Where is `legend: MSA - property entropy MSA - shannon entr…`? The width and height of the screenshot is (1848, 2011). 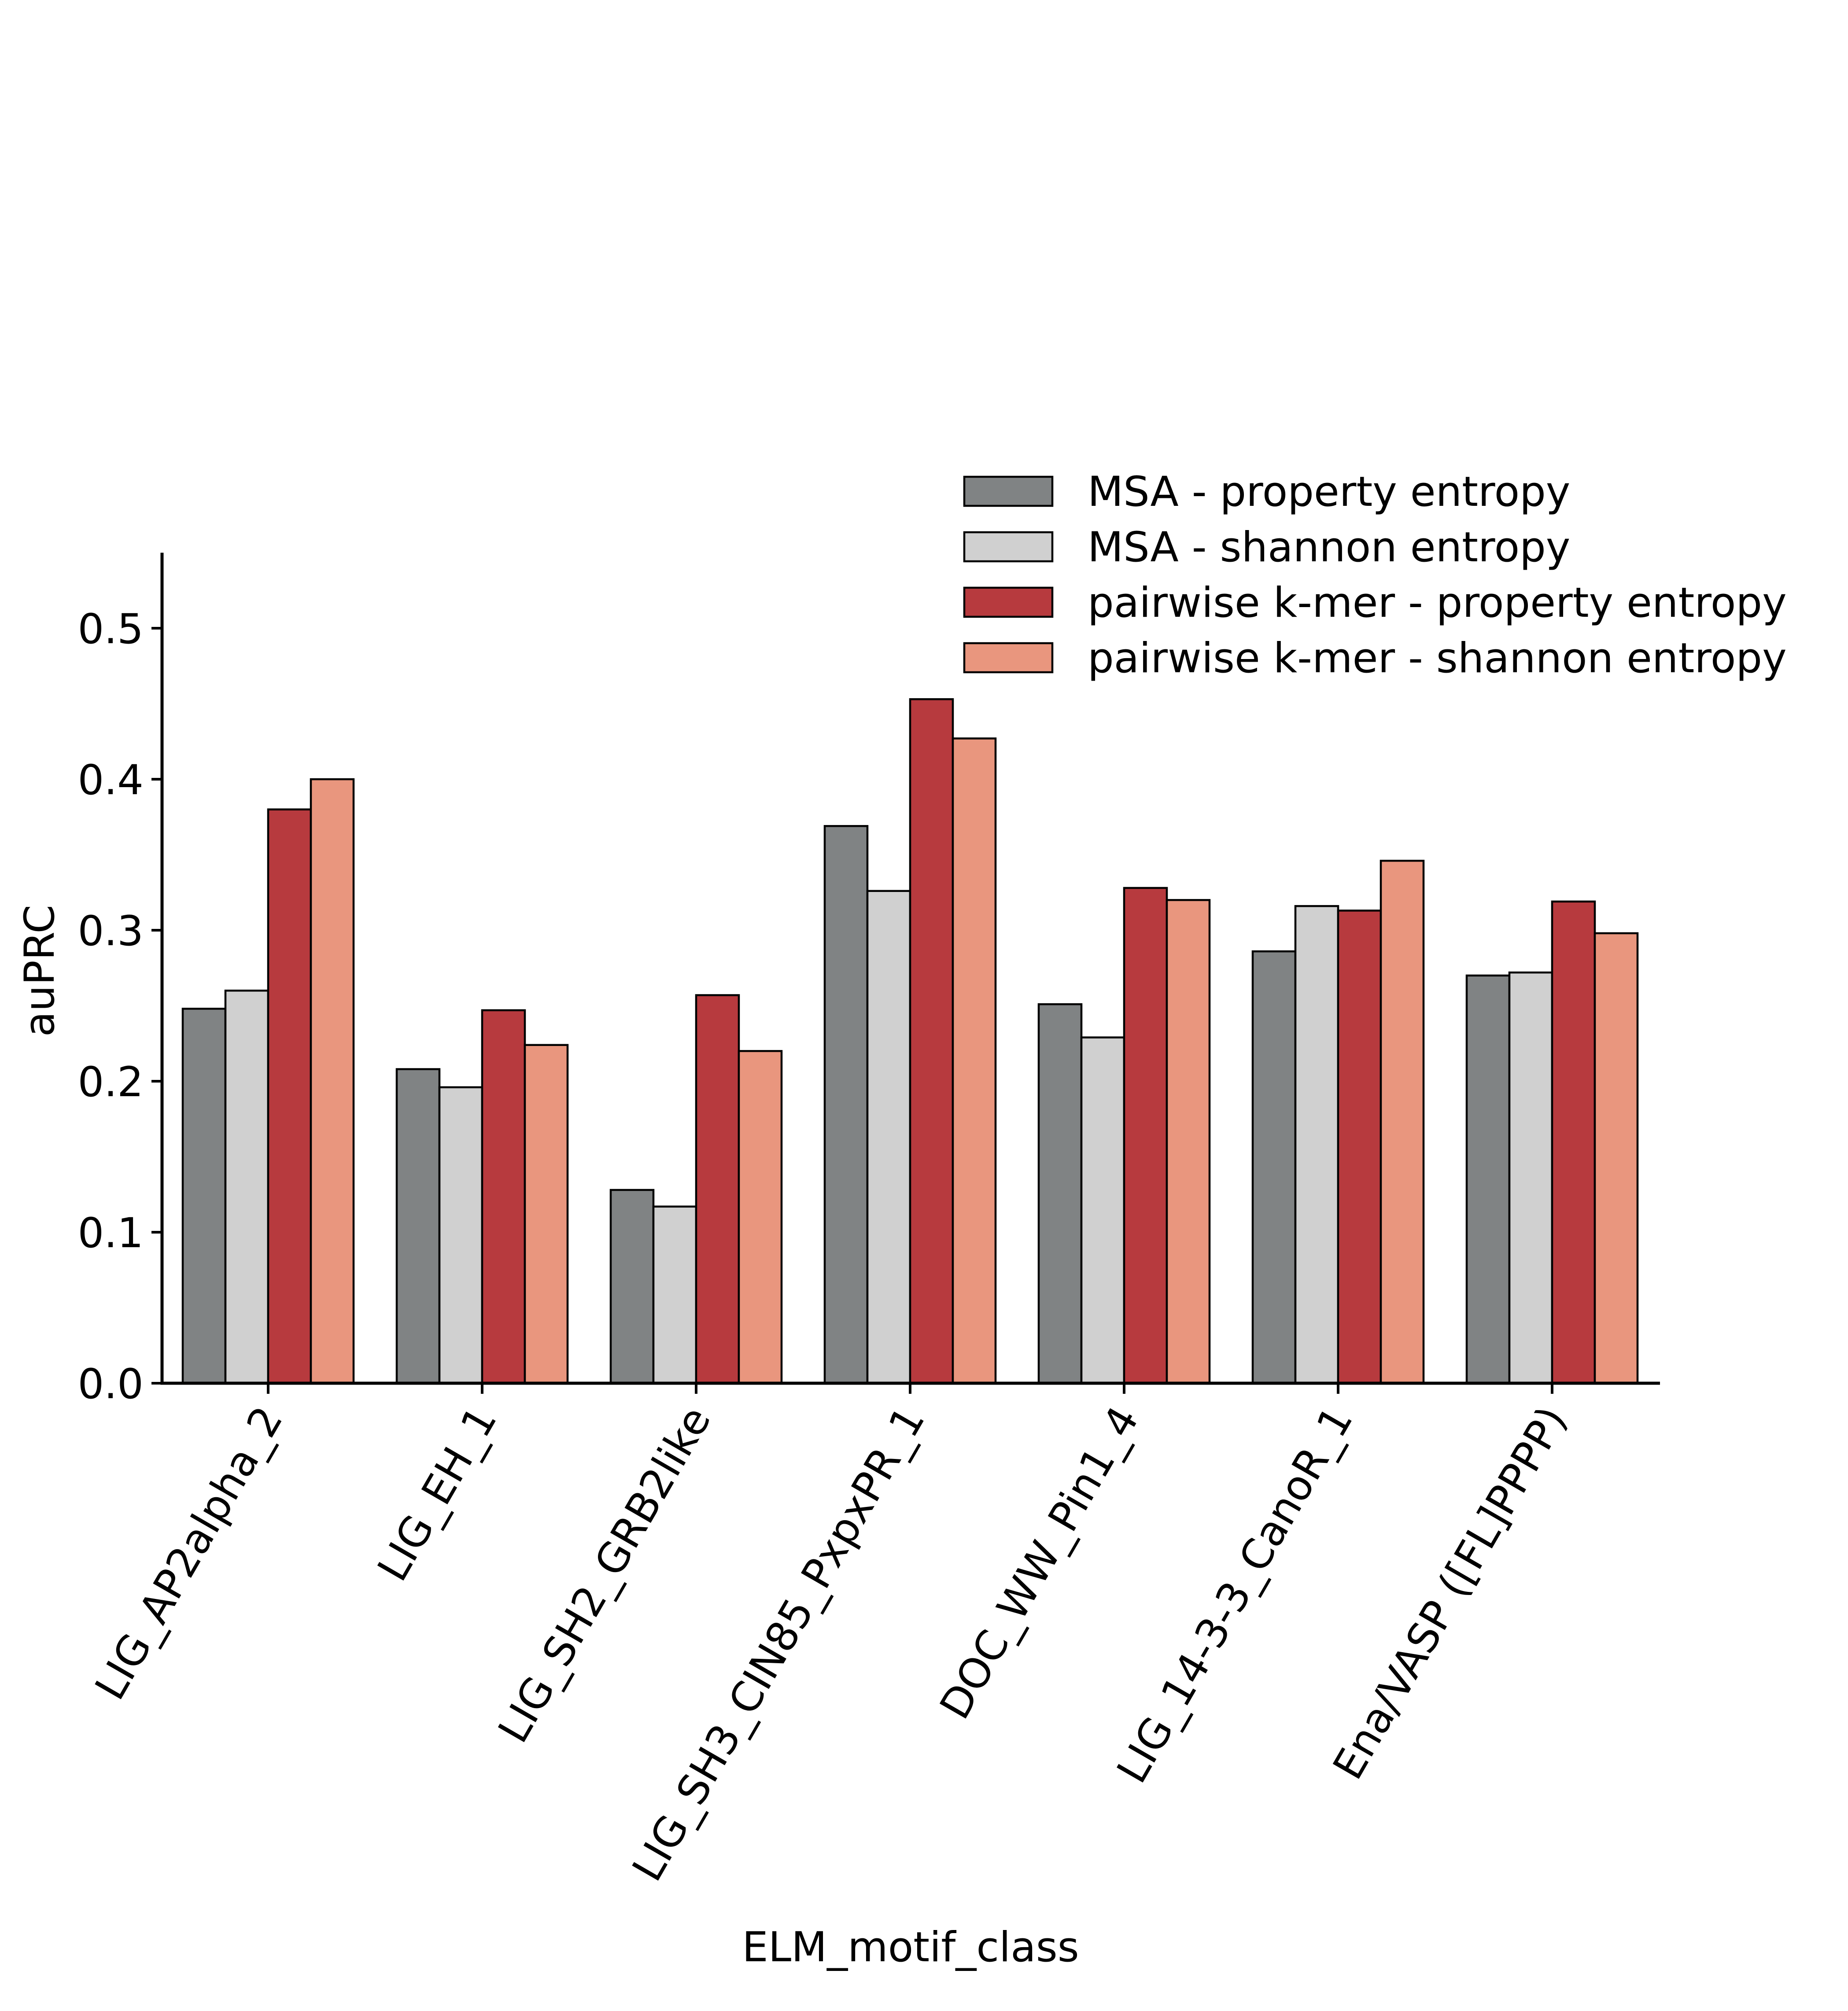
legend: MSA - property entropy MSA - shannon entr… is located at coordinates (1375, 575).